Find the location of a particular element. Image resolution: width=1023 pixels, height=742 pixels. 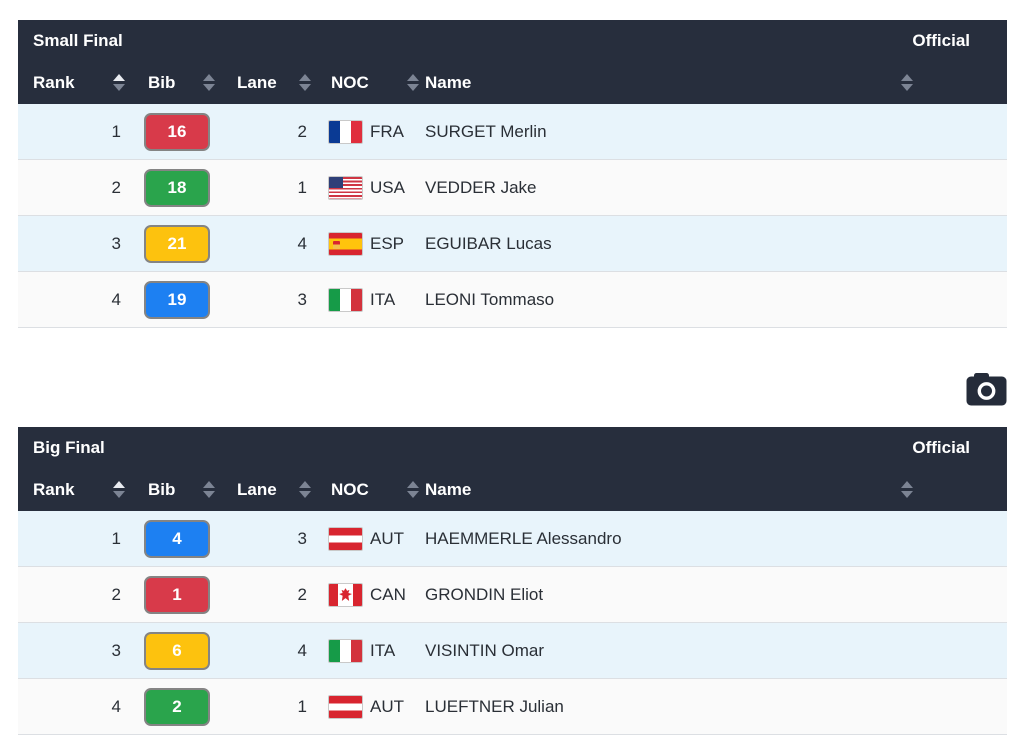

table-row: 3 21 4 ESP EGUIBAR Lucas is located at coordinates (512, 244).